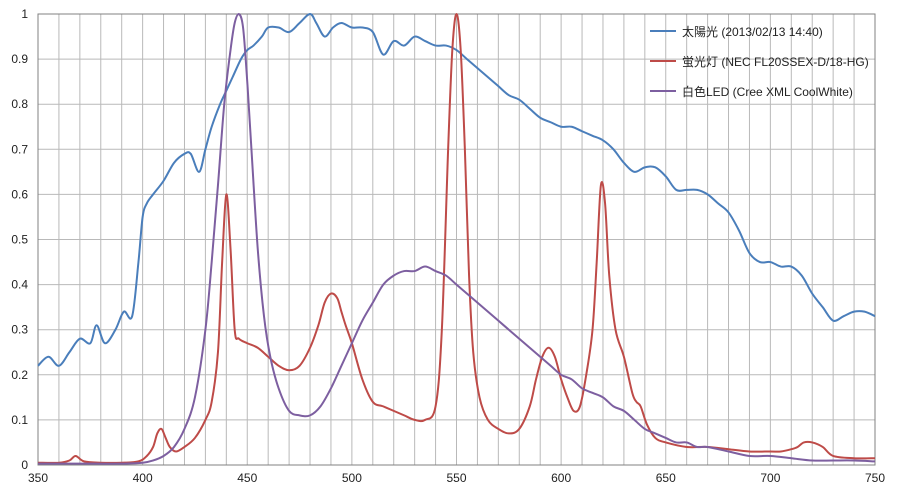 Image resolution: width=900 pixels, height=500 pixels. What do you see at coordinates (19, 375) in the screenshot?
I see `y-tick-label: 0.2` at bounding box center [19, 375].